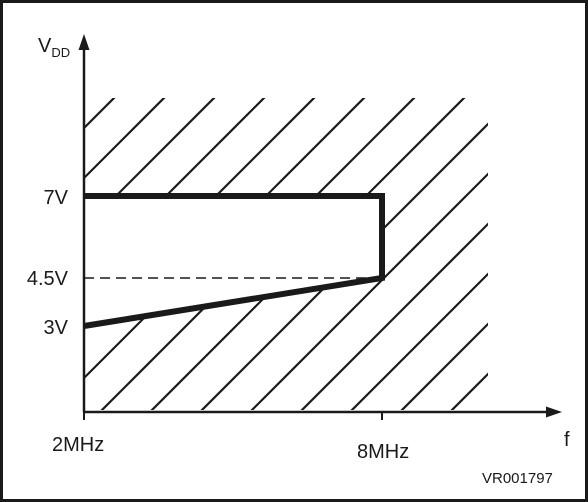  I want to click on safe-operating-area, so click(233, 261).